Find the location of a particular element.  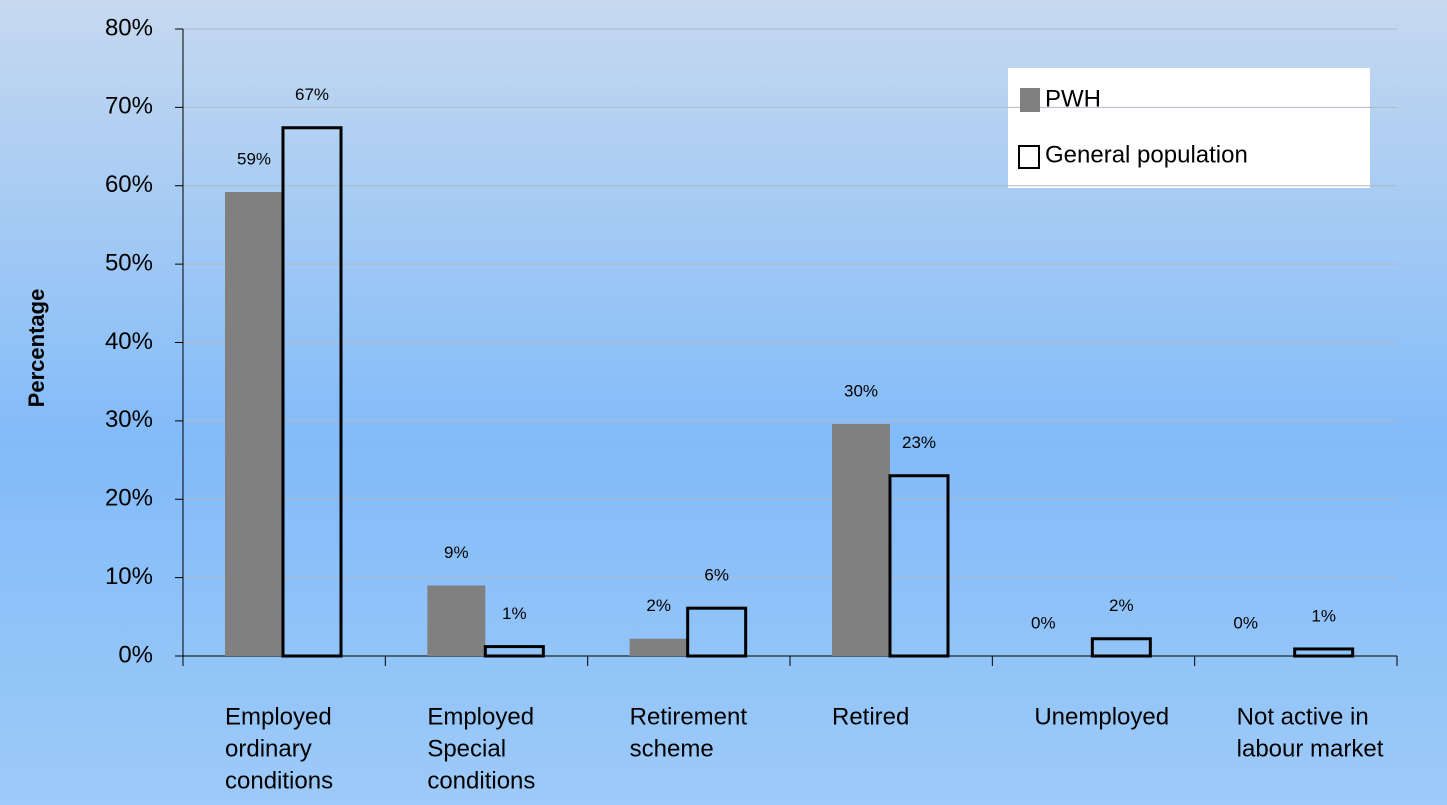

legend-label: General population is located at coordinates (1146, 154).